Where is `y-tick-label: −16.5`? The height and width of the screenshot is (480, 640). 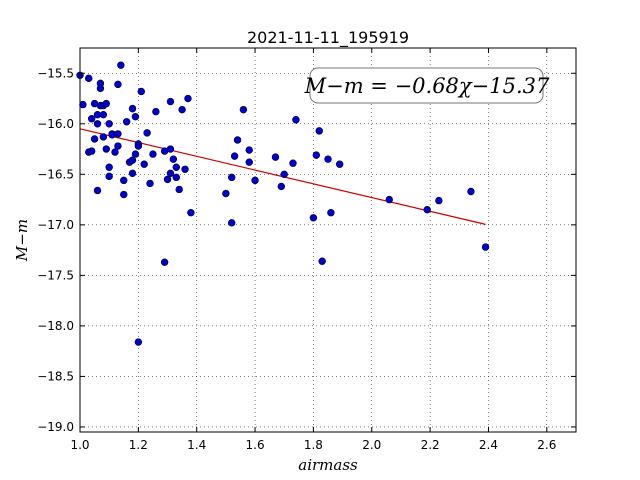 y-tick-label: −16.5 is located at coordinates (55, 174).